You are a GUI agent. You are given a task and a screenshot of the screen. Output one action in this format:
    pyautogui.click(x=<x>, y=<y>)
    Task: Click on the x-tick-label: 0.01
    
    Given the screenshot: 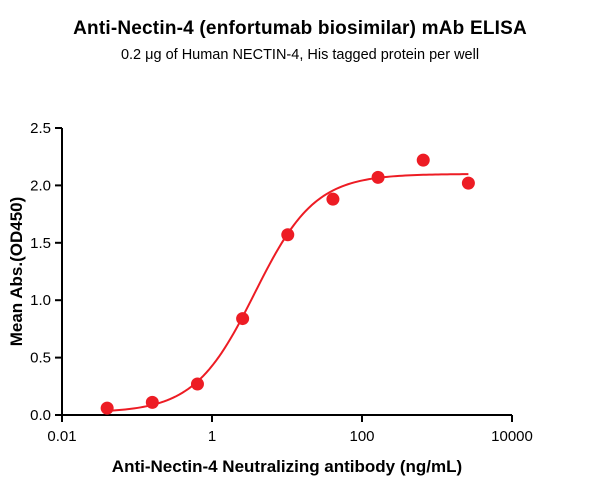 What is the action you would take?
    pyautogui.click(x=61, y=436)
    